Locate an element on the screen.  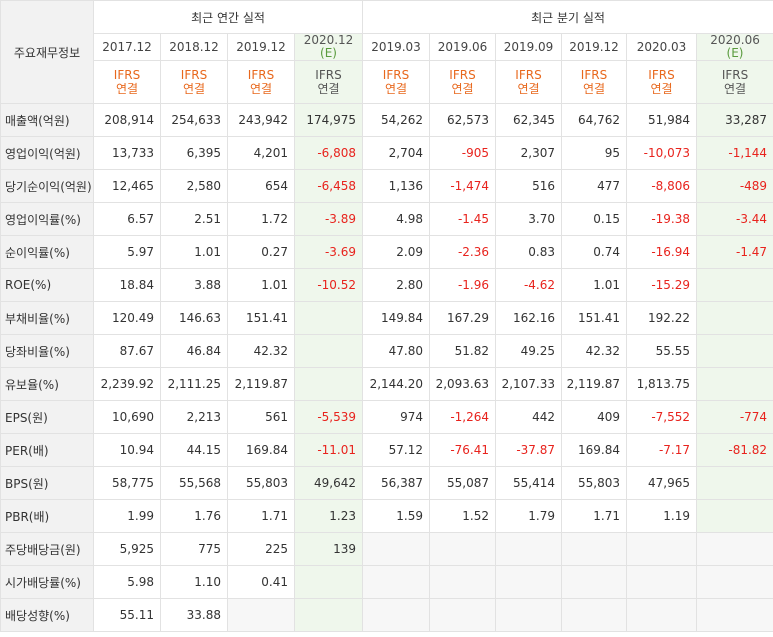
value-cell: -1.45 is located at coordinates (462, 219).